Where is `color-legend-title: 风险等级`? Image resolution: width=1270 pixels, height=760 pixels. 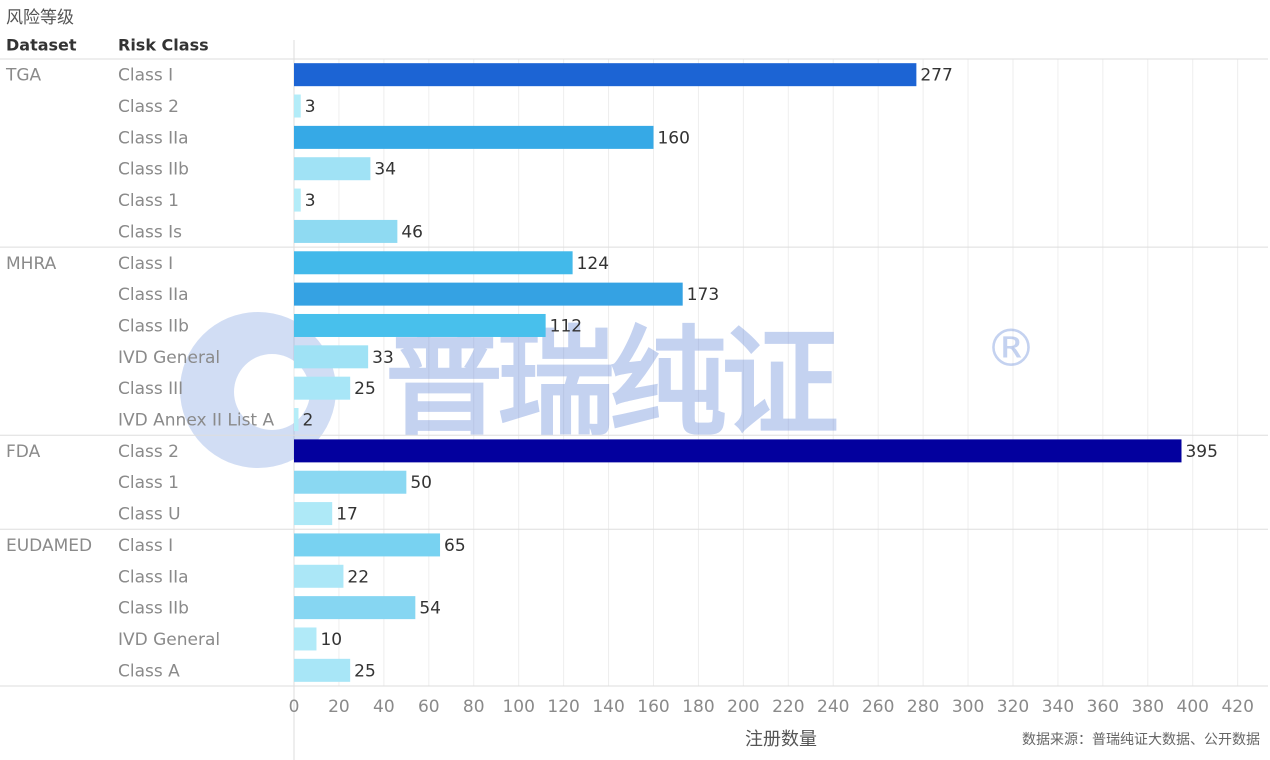 color-legend-title: 风险等级 is located at coordinates (40, 18).